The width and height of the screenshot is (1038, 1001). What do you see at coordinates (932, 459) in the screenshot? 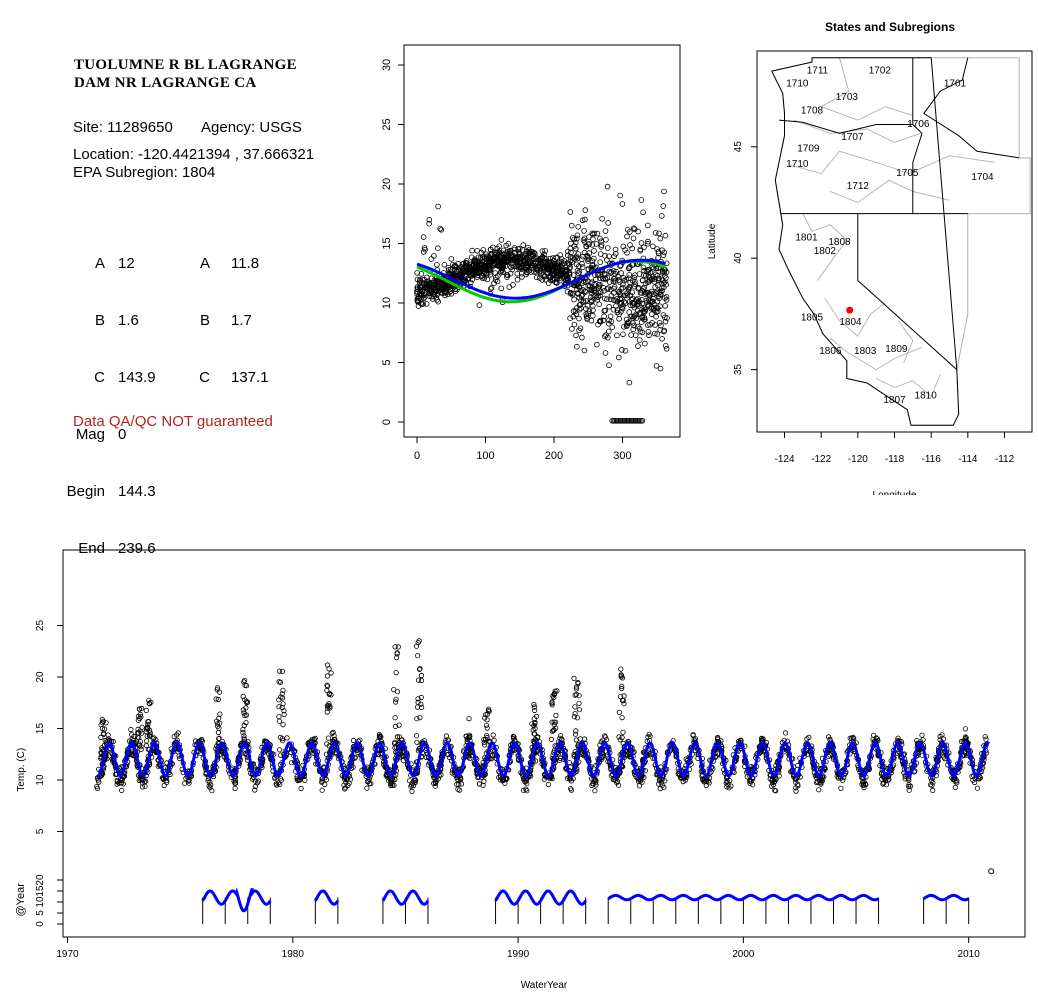
I see `x-tick-label: -116` at bounding box center [932, 459].